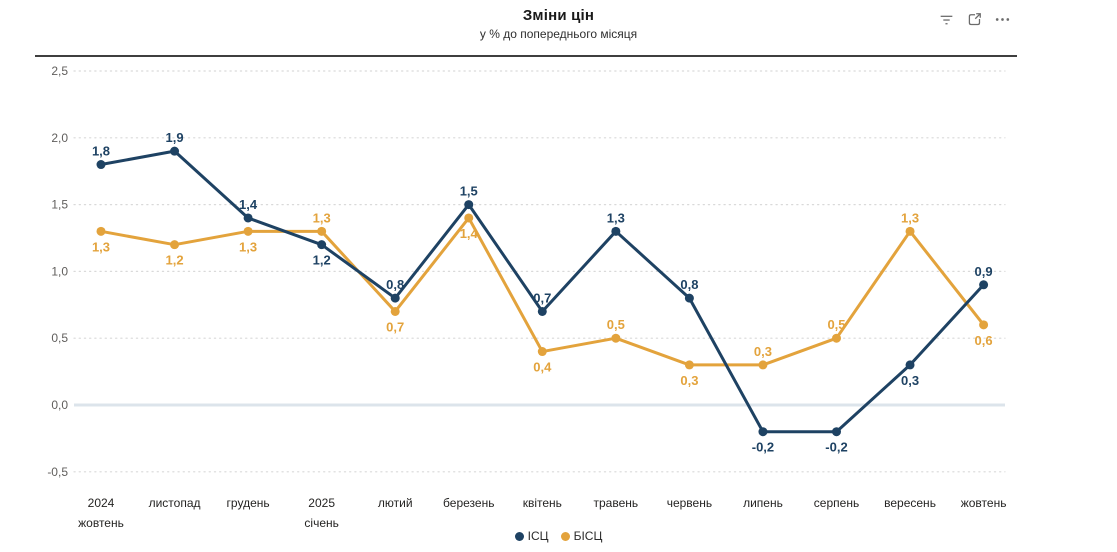  I want to click on title-divider, so click(526, 56).